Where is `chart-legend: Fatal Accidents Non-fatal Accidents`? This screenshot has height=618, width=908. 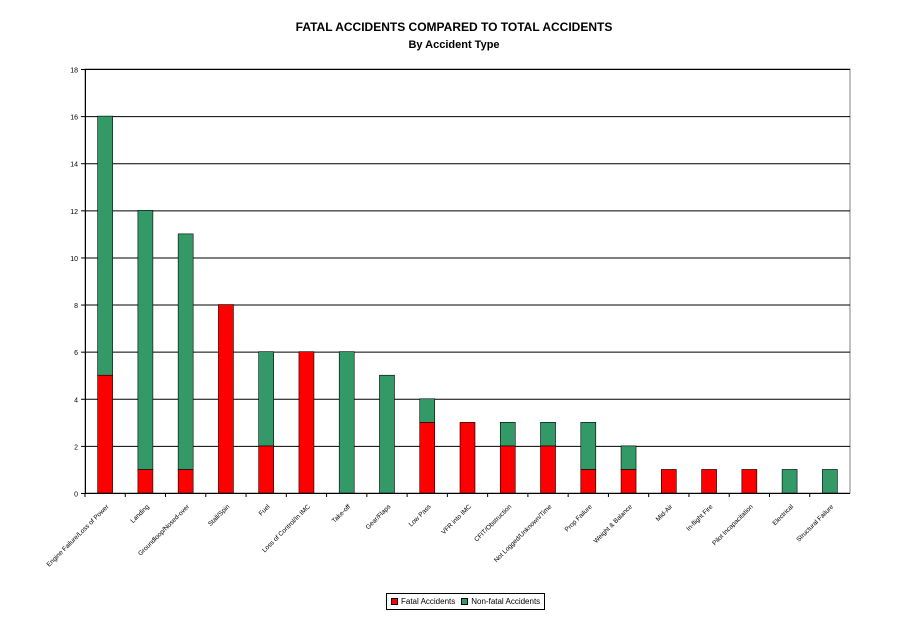 chart-legend: Fatal Accidents Non-fatal Accidents is located at coordinates (466, 601).